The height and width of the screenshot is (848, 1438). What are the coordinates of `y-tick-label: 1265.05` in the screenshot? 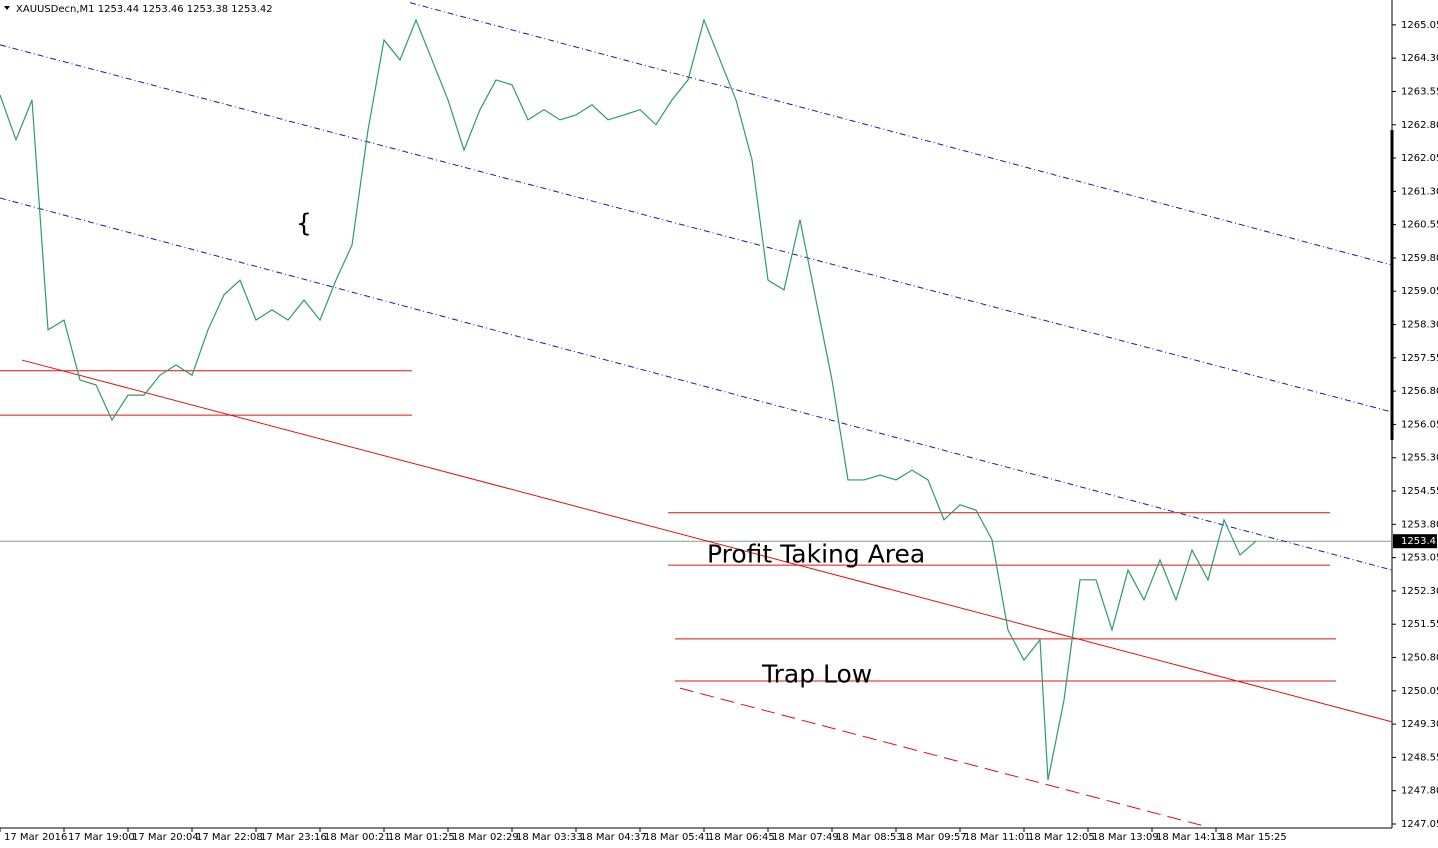 It's located at (1419, 25).